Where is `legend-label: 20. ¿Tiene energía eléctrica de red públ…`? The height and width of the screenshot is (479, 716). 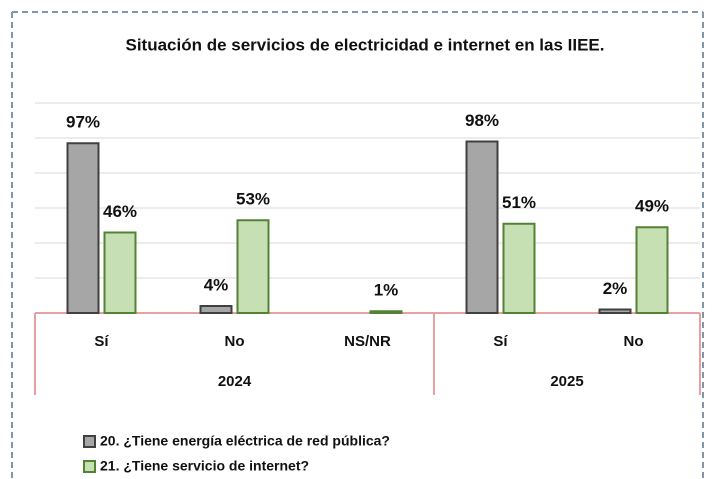 legend-label: 20. ¿Tiene energía eléctrica de red públ… is located at coordinates (245, 441).